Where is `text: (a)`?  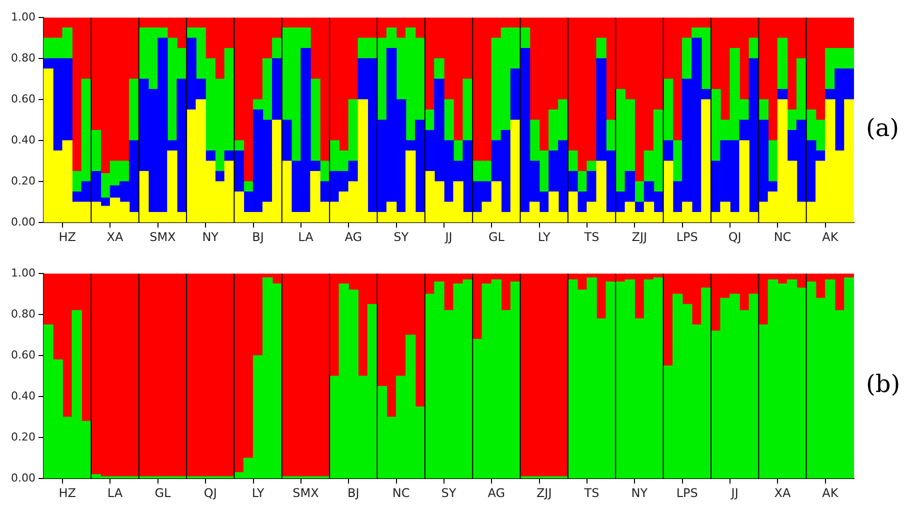
text: (a) is located at coordinates (883, 128).